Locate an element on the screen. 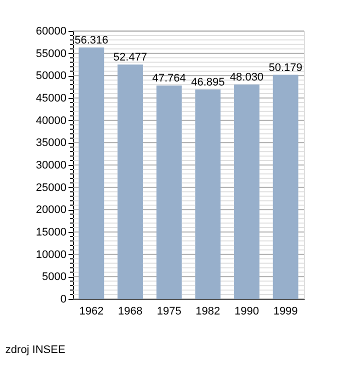  x-tick-label: 1982 is located at coordinates (208, 312).